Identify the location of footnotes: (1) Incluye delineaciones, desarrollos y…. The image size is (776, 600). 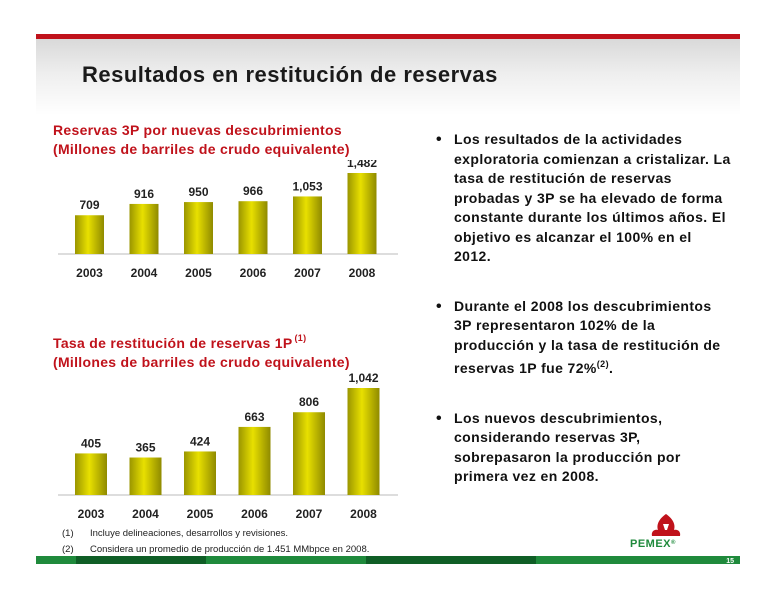
(215, 542).